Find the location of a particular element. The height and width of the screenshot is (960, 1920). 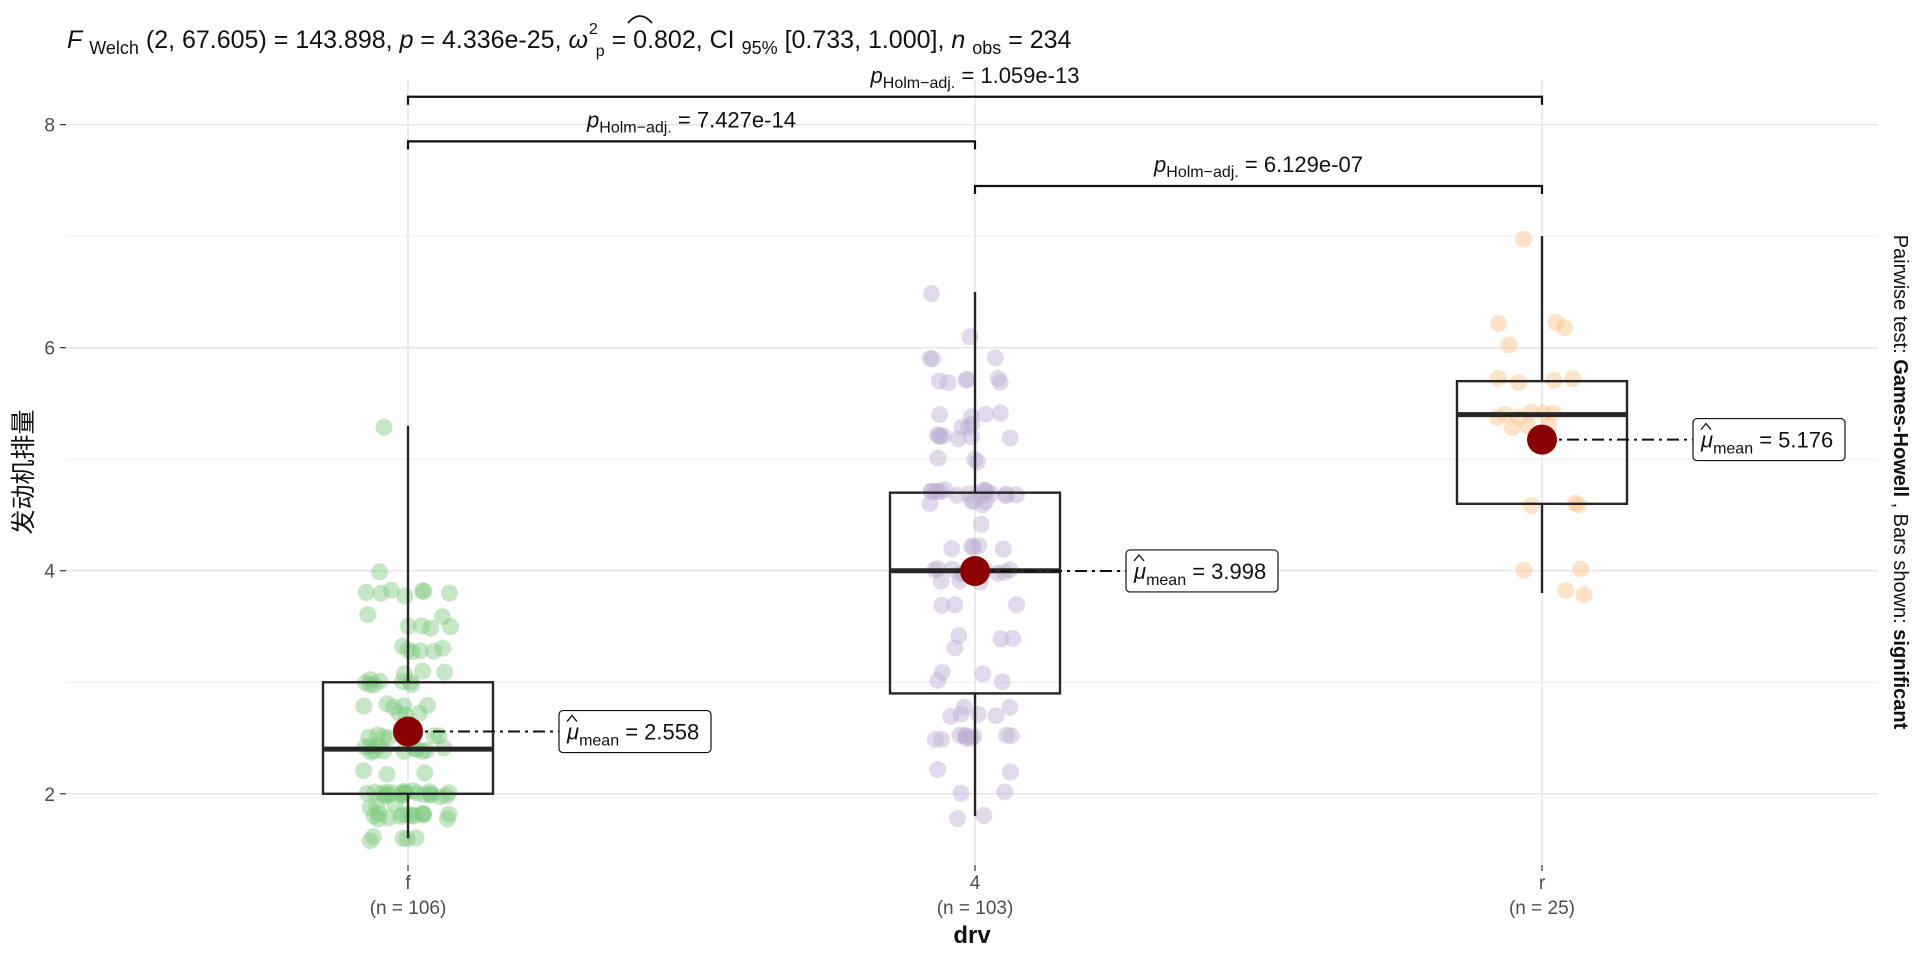

caption-test: Games-Howell is located at coordinates (1900, 428).